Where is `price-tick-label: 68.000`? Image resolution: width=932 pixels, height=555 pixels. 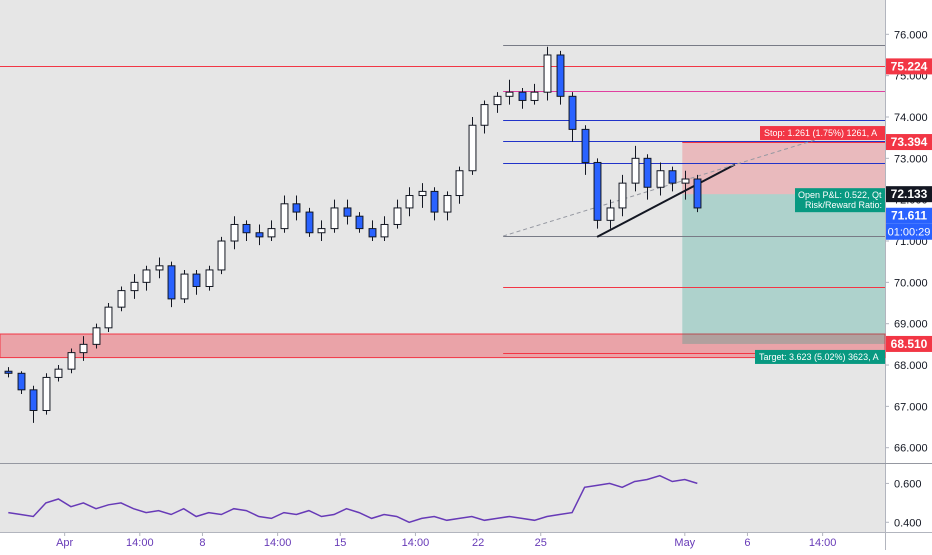
price-tick-label: 68.000 is located at coordinates (911, 366).